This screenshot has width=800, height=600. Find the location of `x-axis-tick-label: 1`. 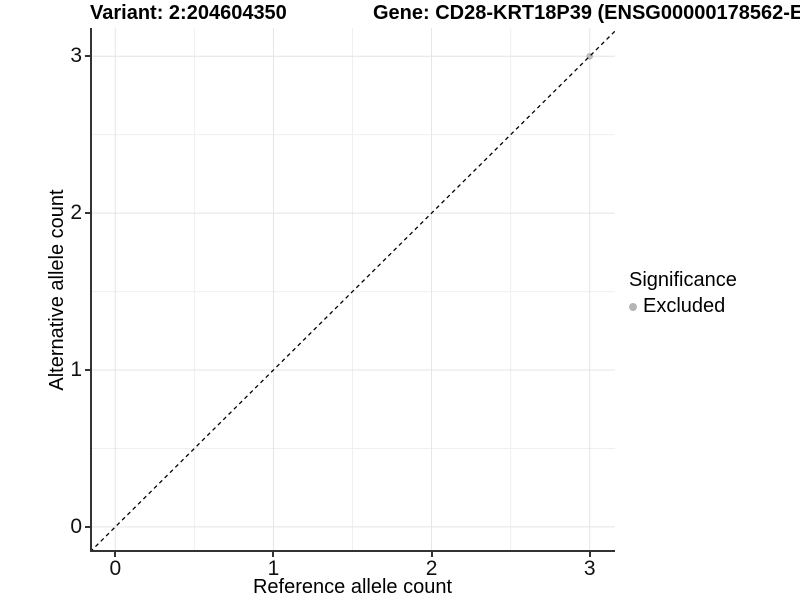

x-axis-tick-label: 1 is located at coordinates (273, 568).